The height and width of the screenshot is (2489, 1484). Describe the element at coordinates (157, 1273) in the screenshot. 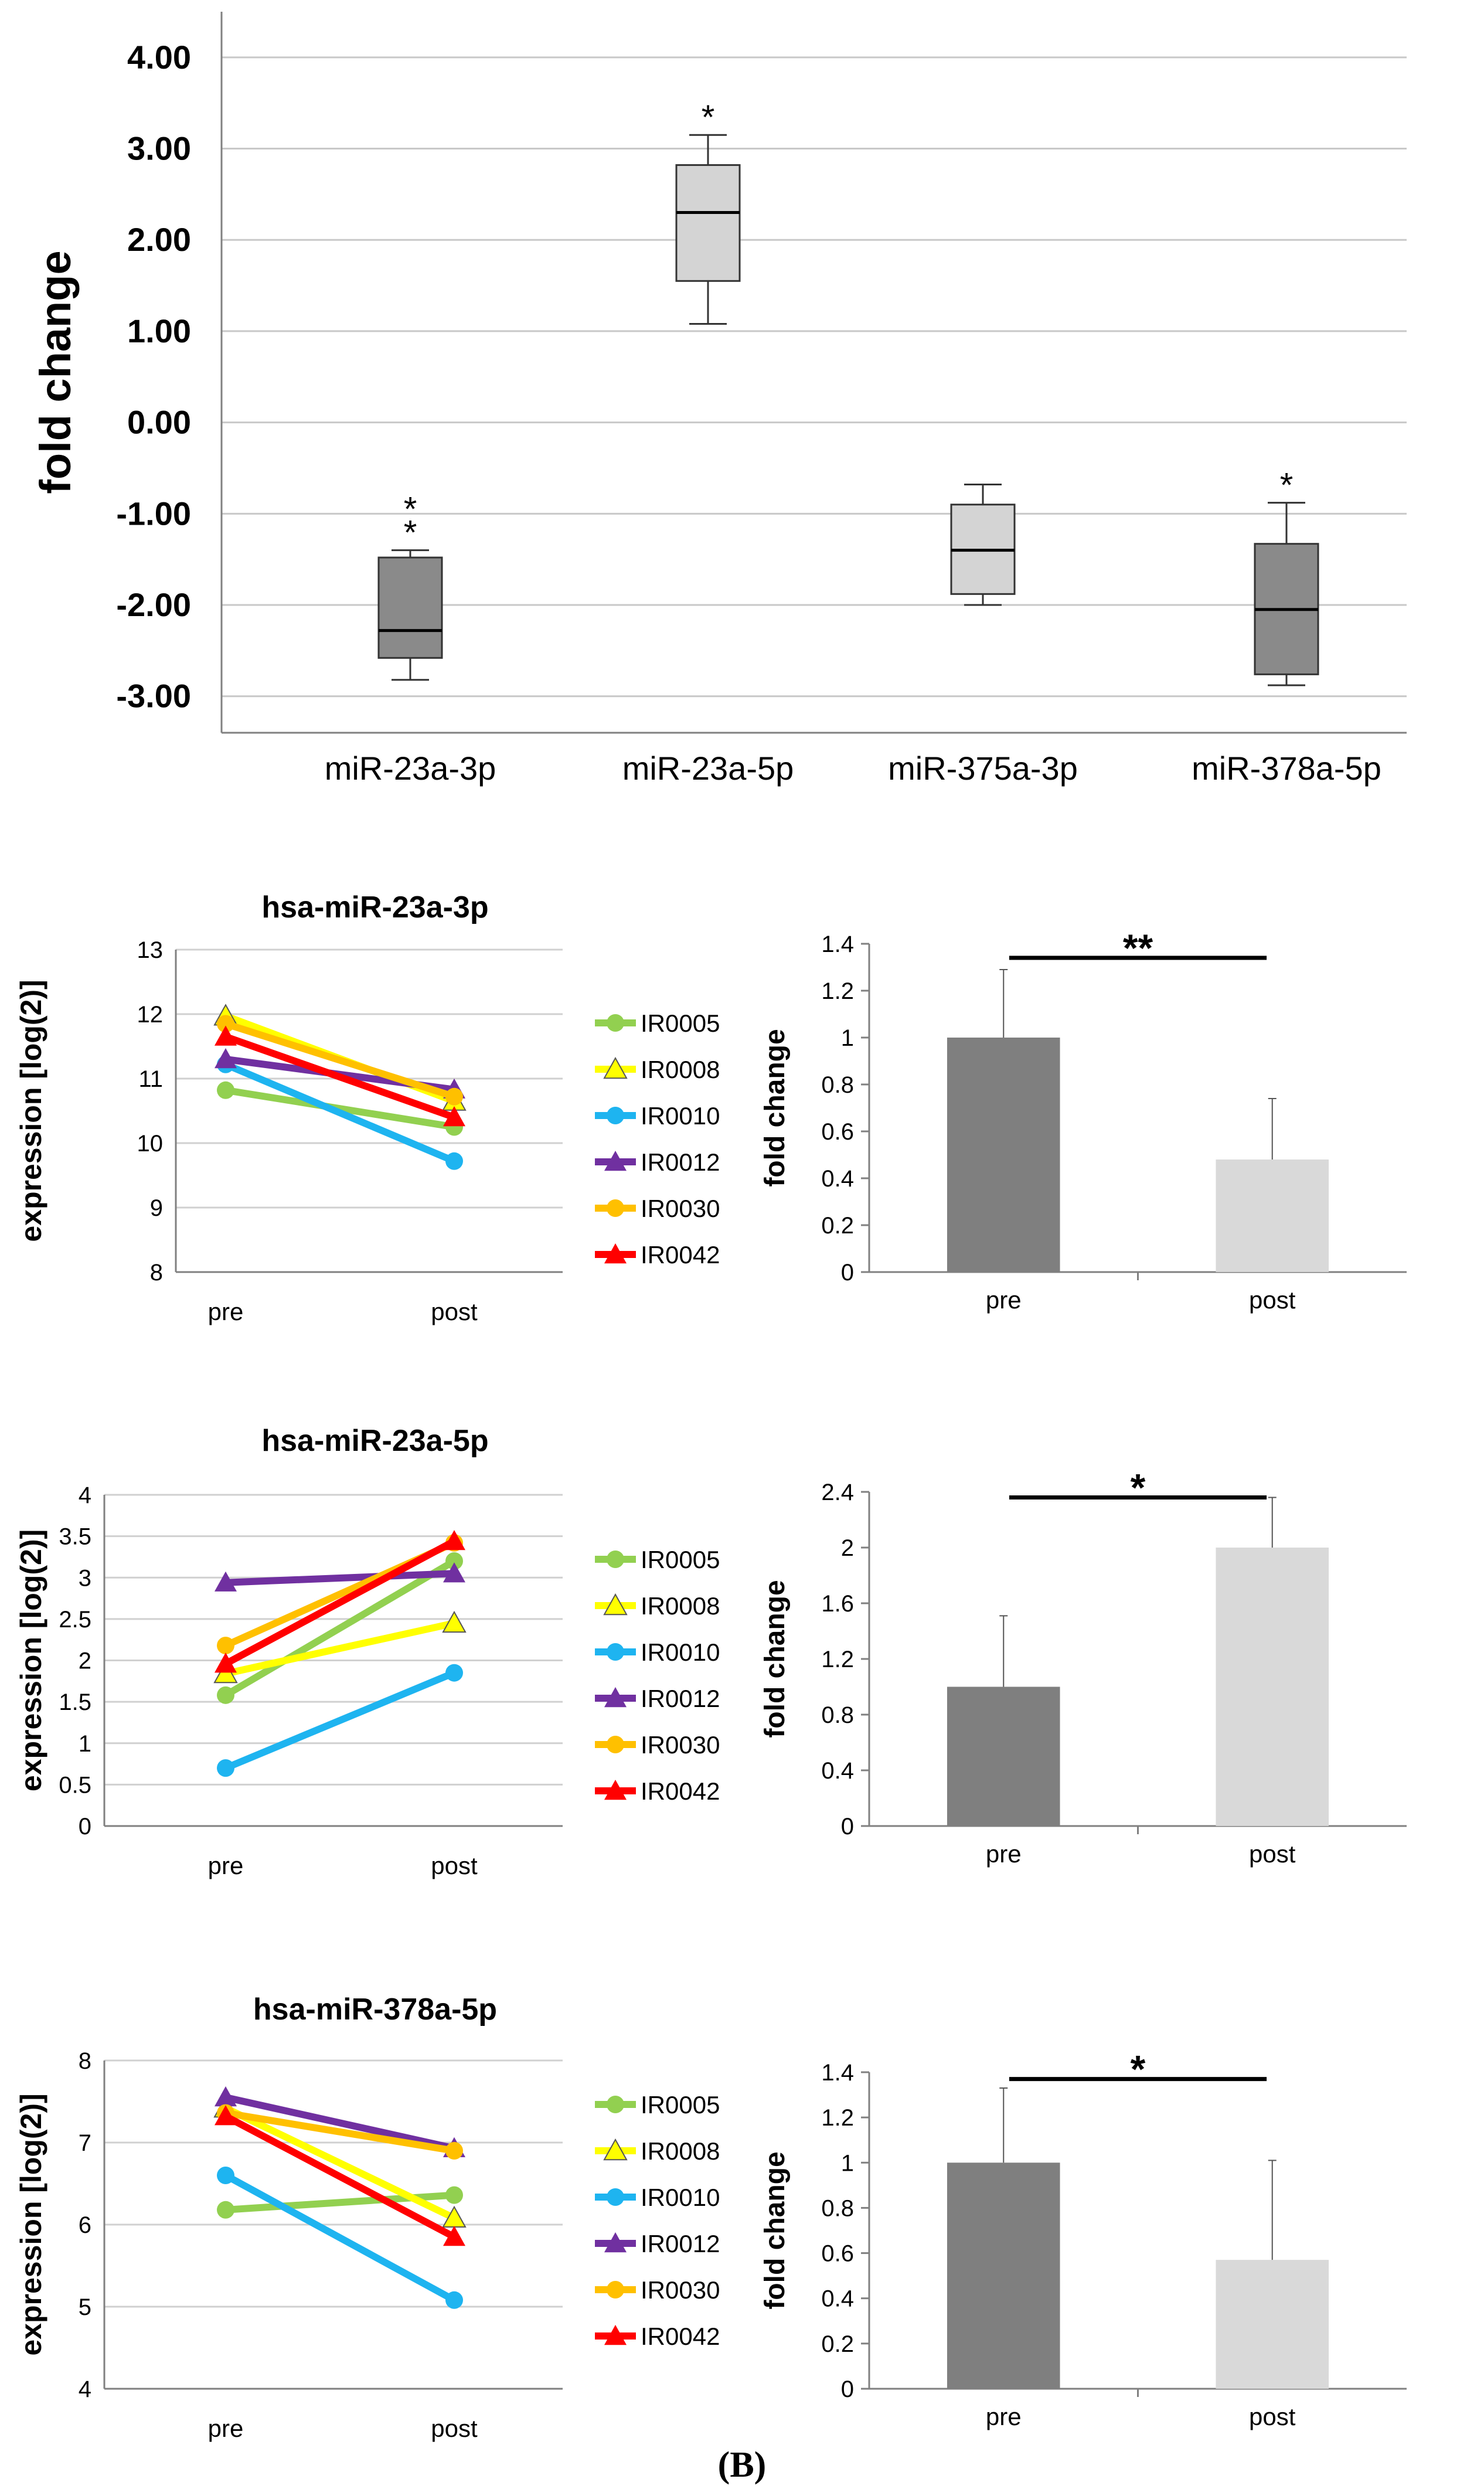

I see `y-tick-label: 8` at that location.